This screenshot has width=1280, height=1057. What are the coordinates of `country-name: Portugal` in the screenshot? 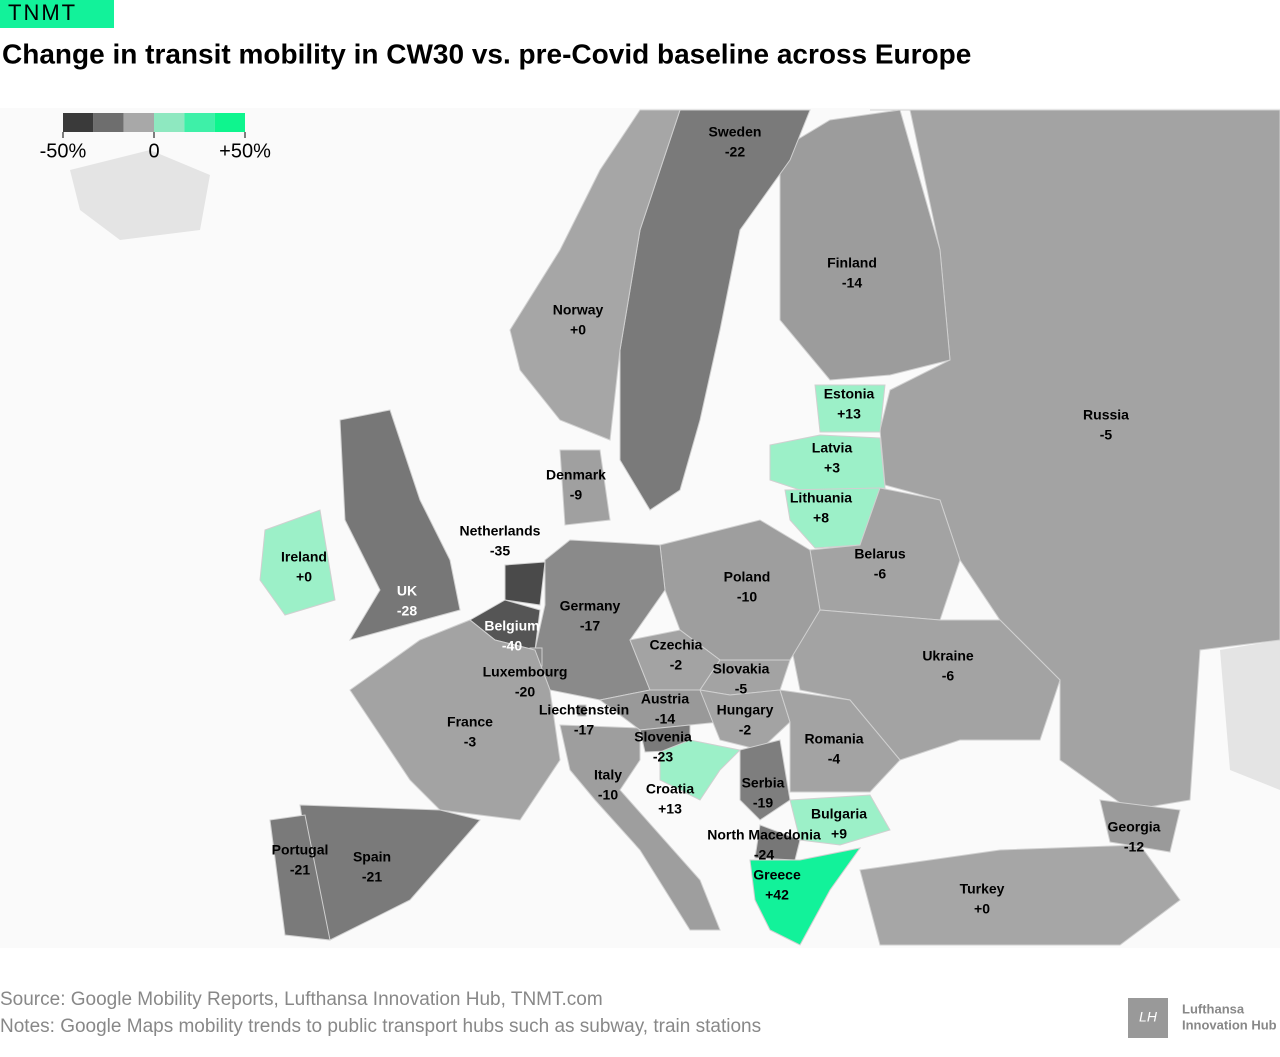 It's located at (300, 850).